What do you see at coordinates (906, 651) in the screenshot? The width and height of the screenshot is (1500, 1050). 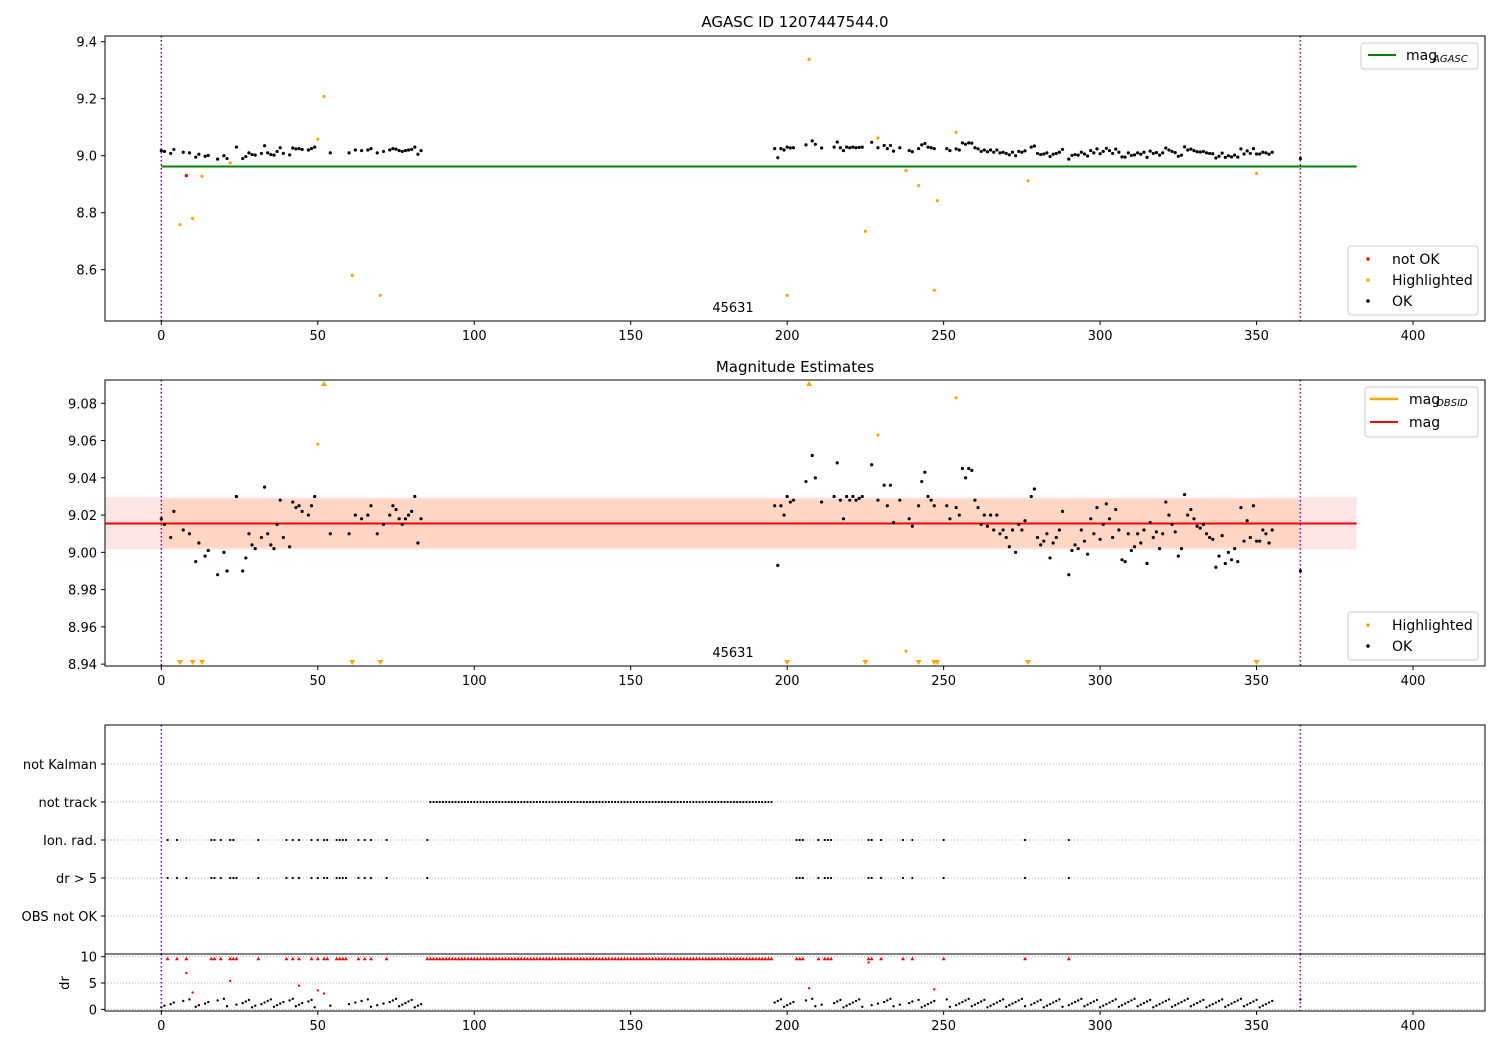 I see `highlighted-point` at bounding box center [906, 651].